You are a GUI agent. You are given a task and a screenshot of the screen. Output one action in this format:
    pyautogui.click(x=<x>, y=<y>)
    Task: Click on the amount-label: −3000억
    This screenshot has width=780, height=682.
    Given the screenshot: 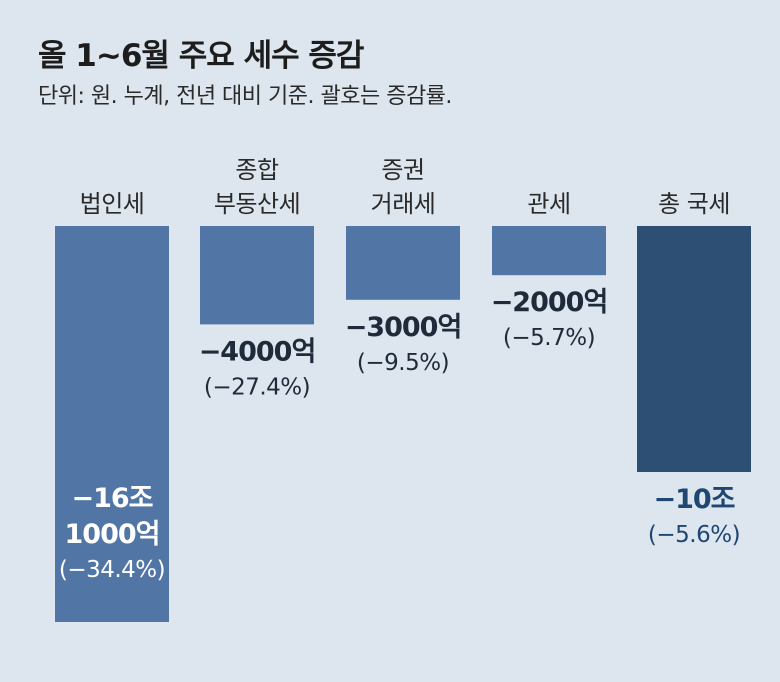 What is the action you would take?
    pyautogui.click(x=403, y=327)
    